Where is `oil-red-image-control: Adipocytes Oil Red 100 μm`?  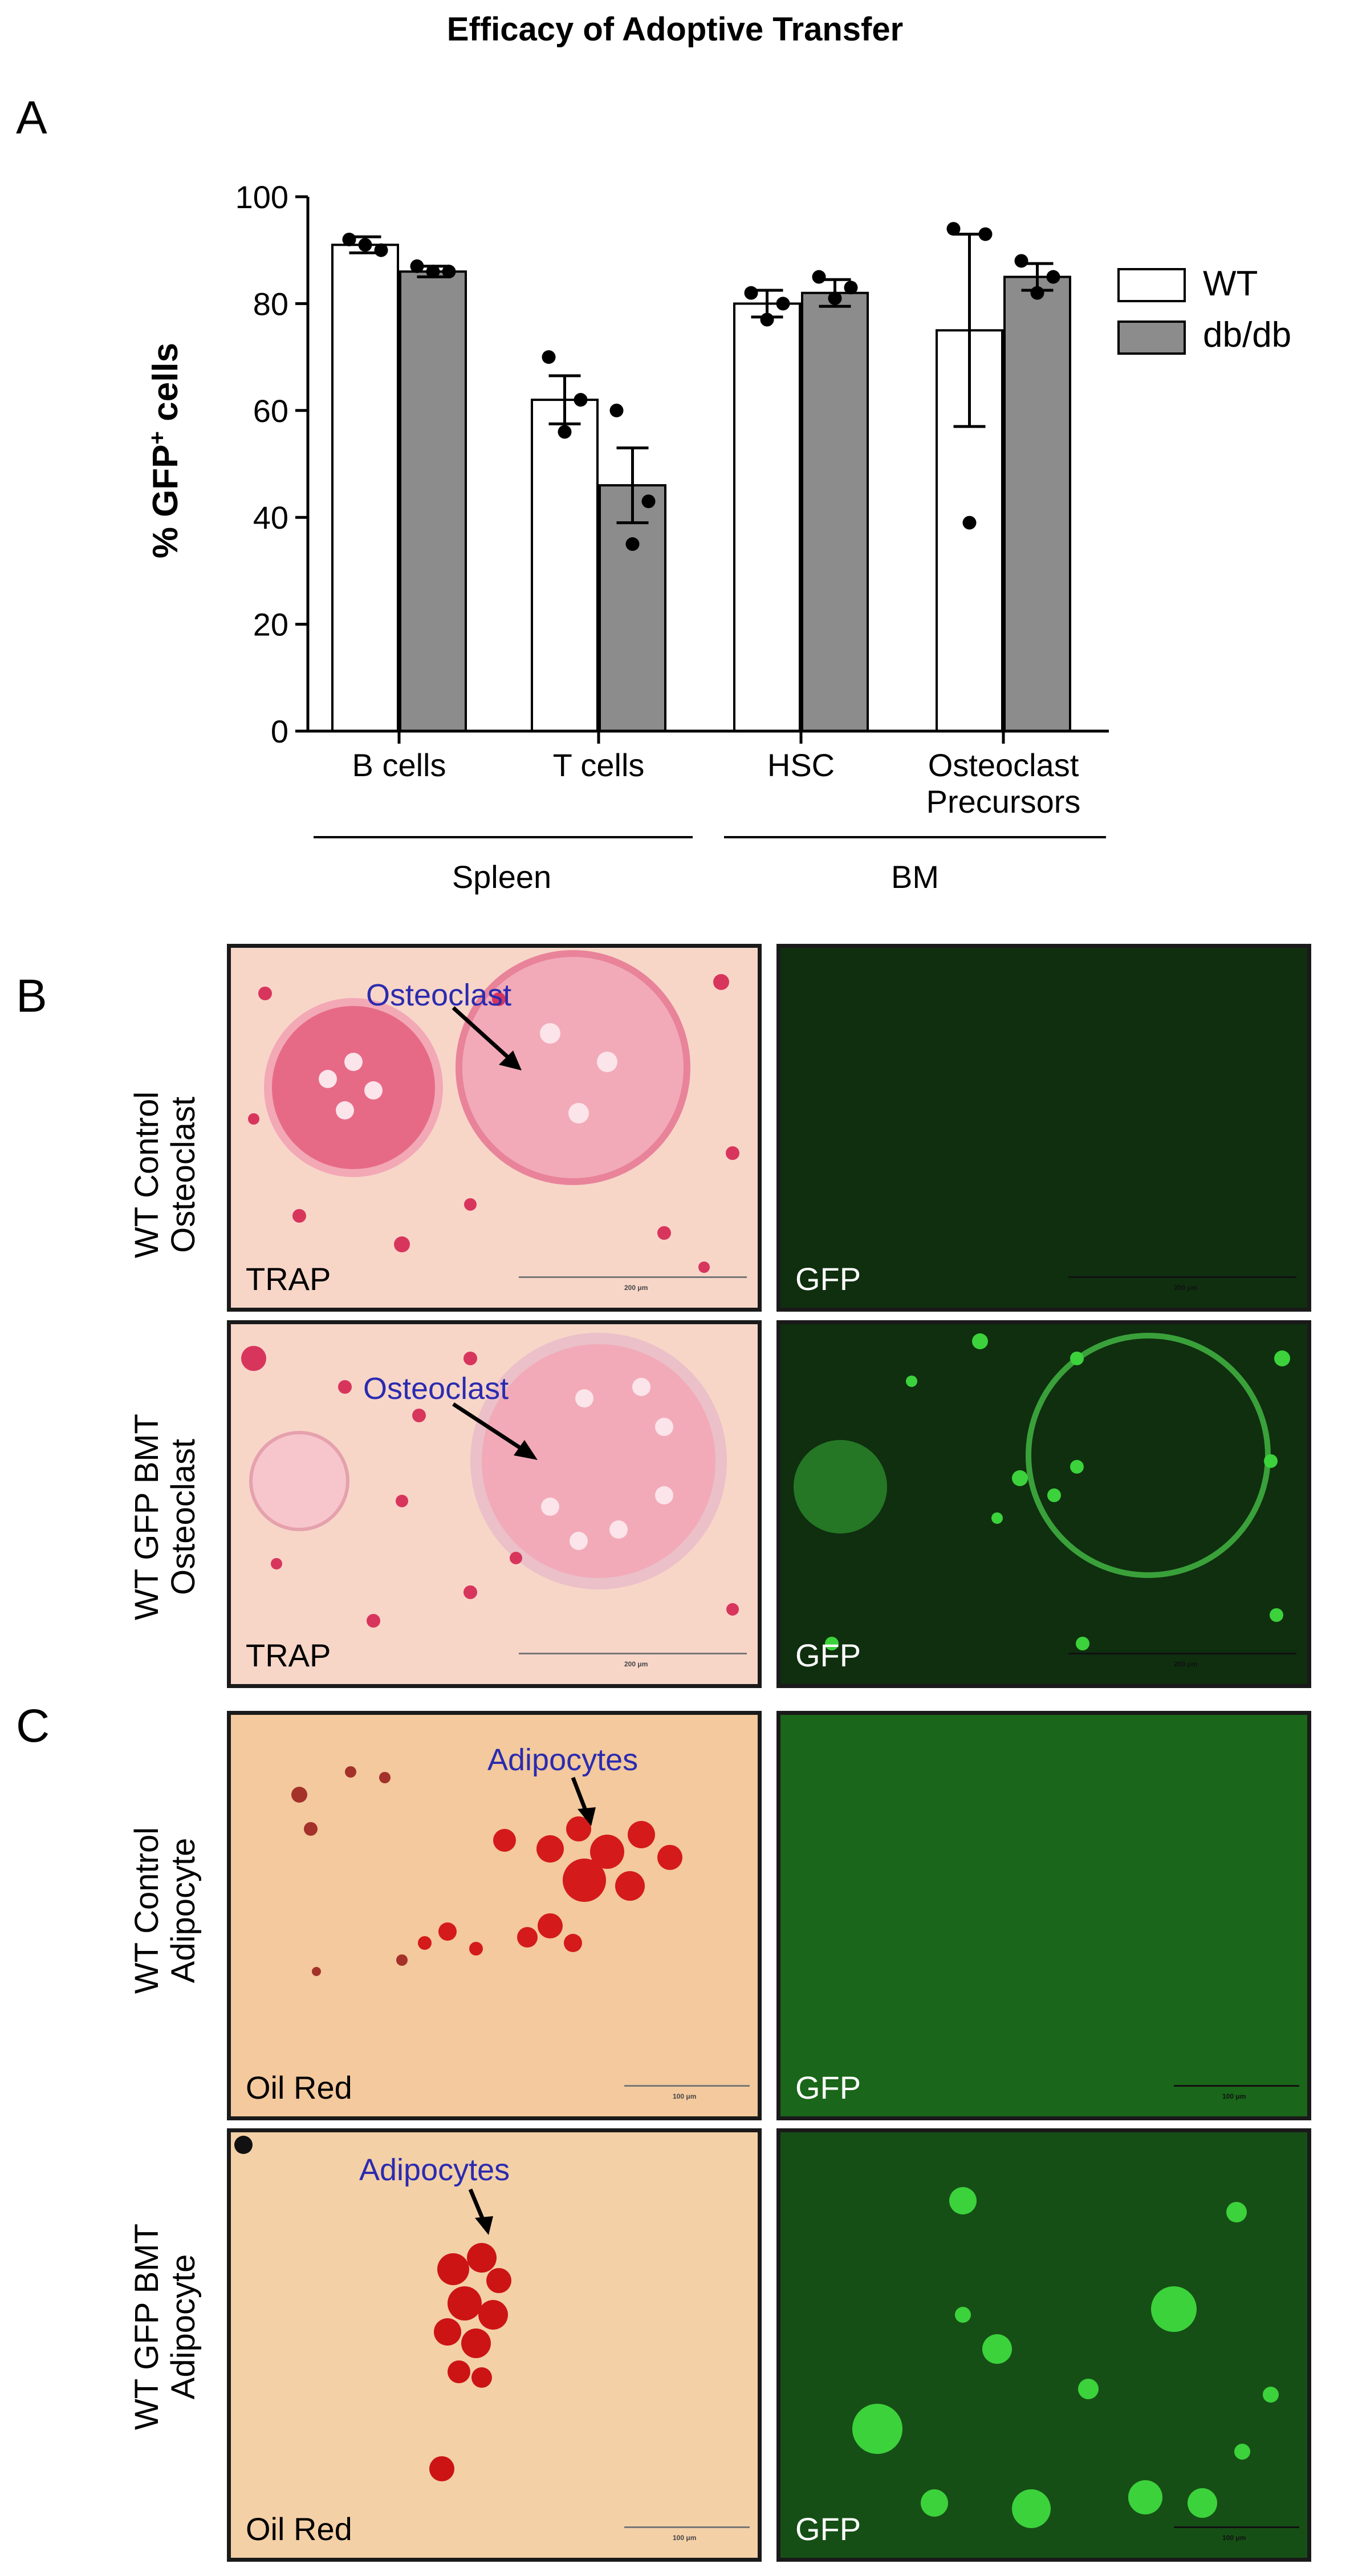
oil-red-image-control: Adipocytes Oil Red 100 μm is located at coordinates (494, 1915).